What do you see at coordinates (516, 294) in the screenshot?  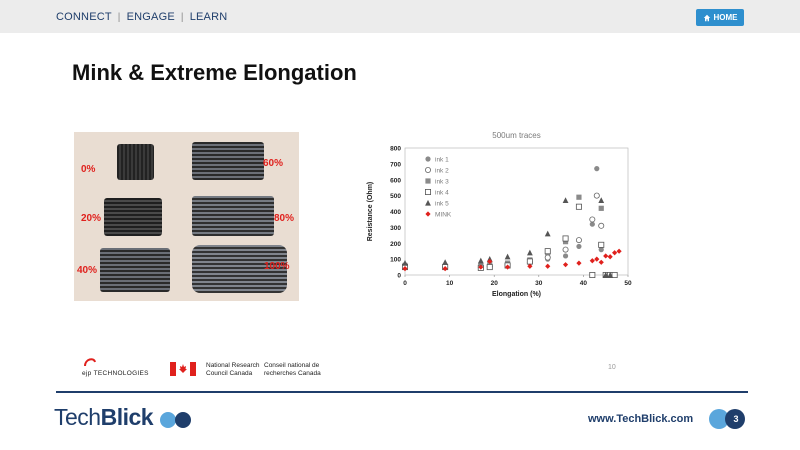 I see `x-axis-label: Elongation (%)` at bounding box center [516, 294].